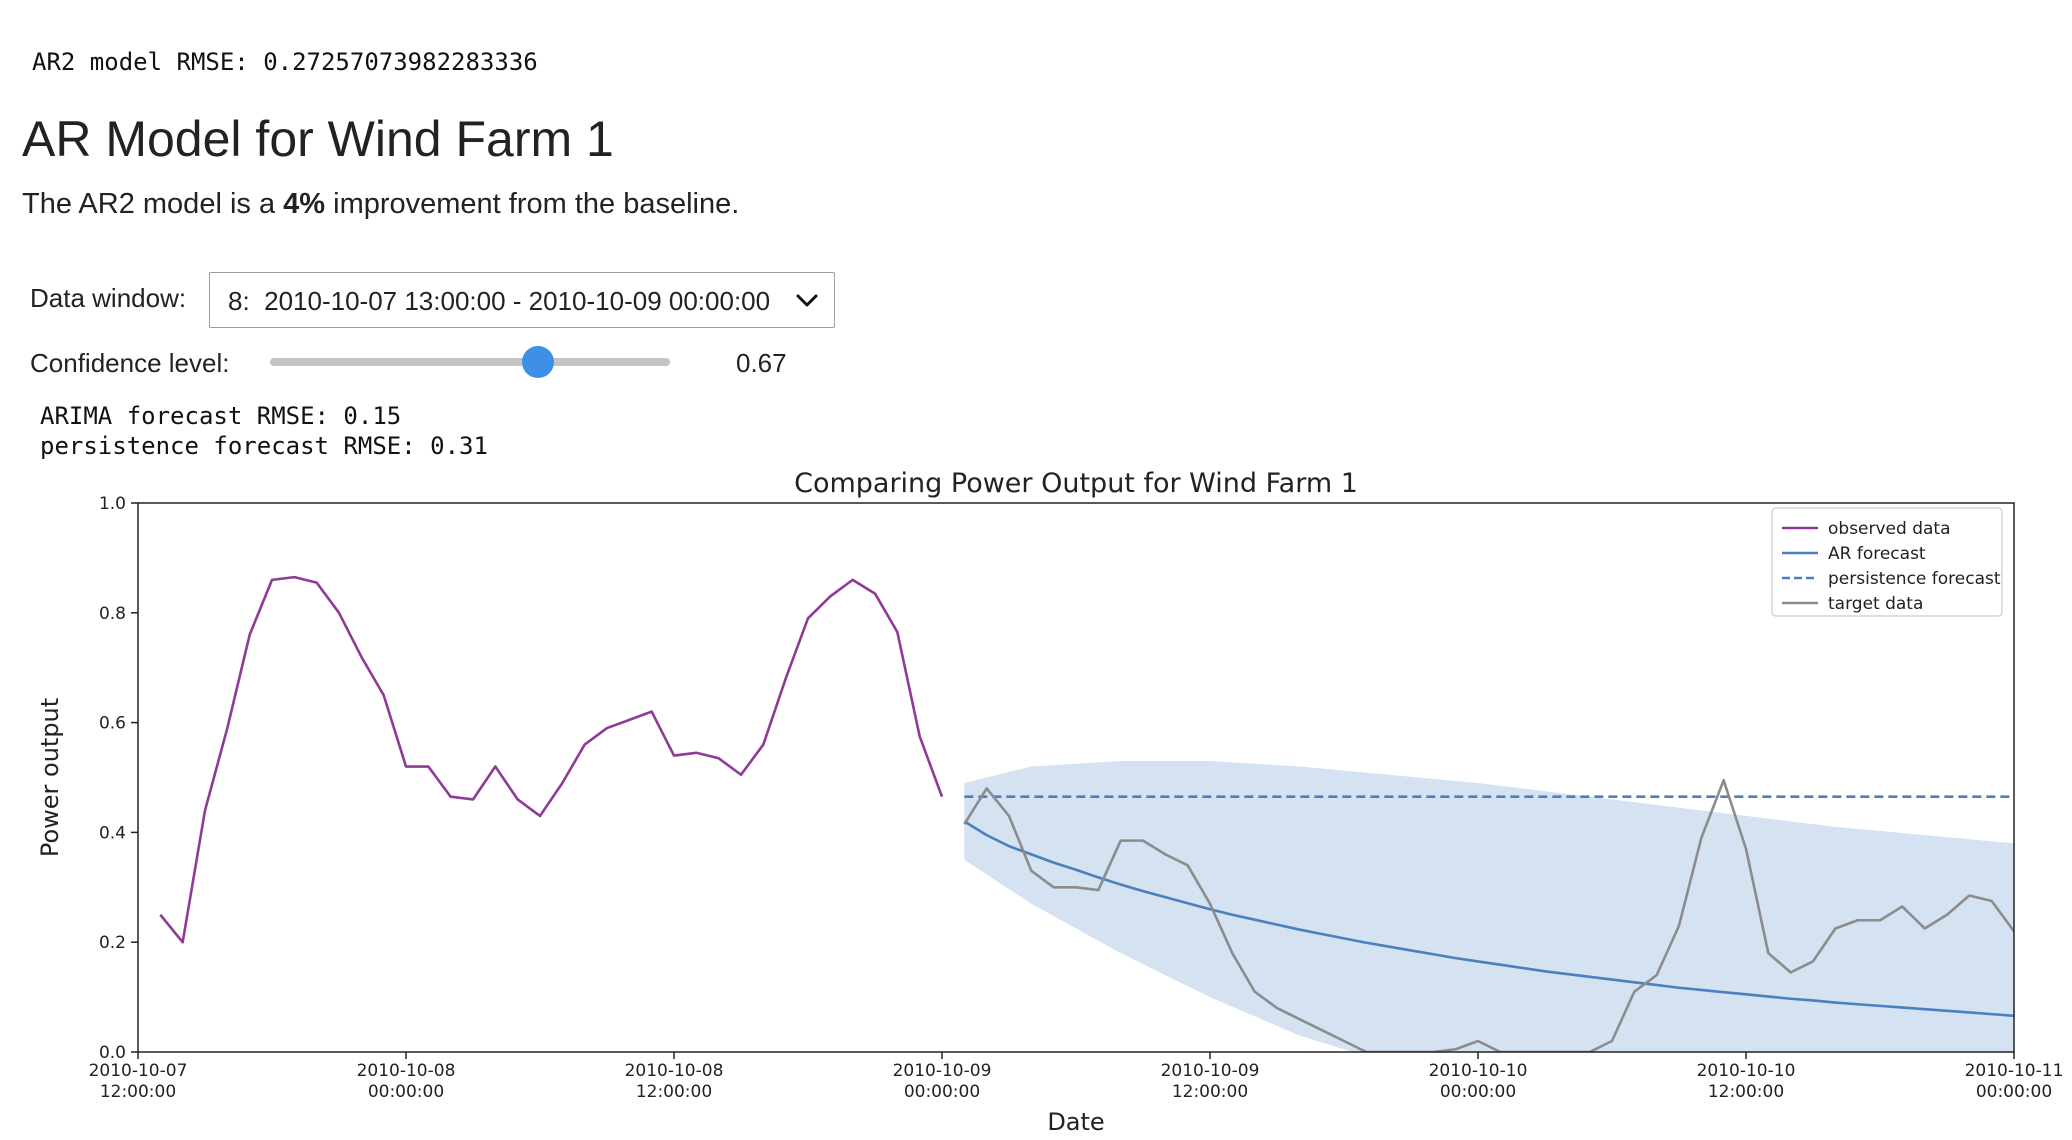  Describe the element at coordinates (532, 204) in the screenshot. I see `summary-suffix: improvement from the baseline.` at that location.